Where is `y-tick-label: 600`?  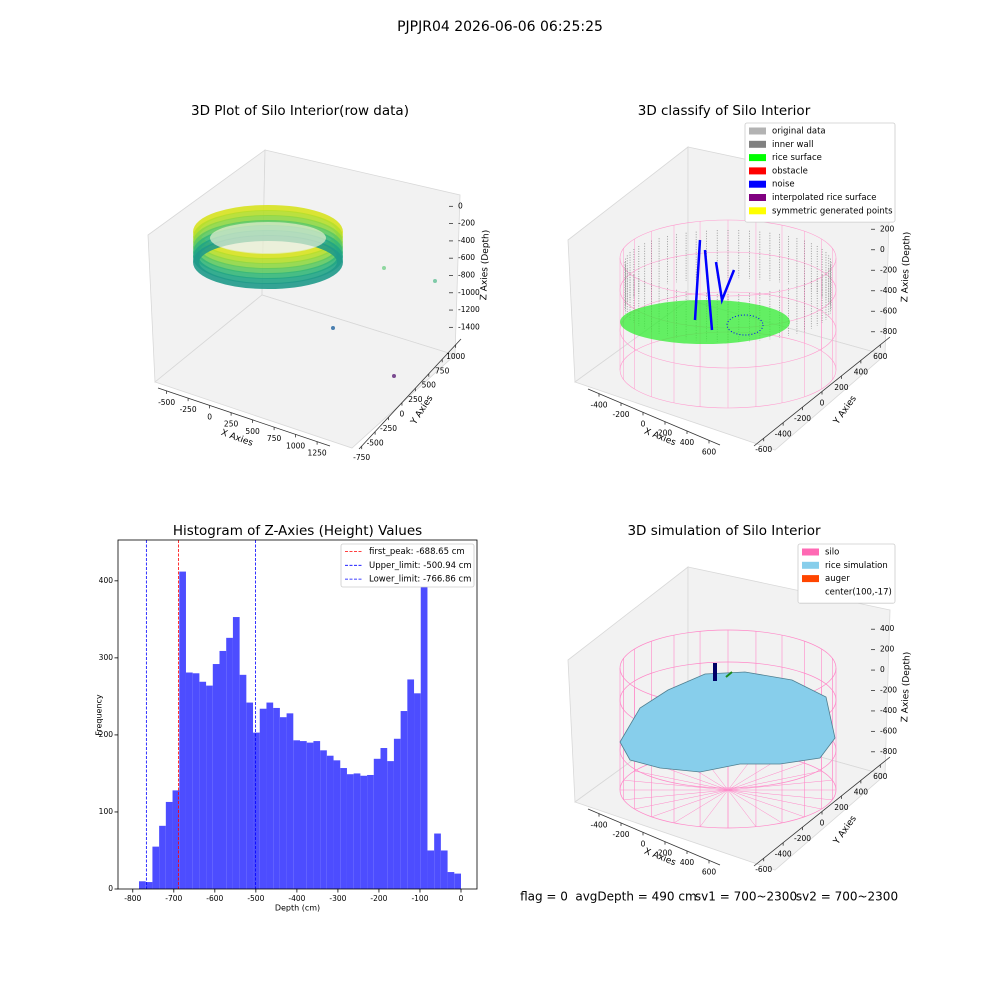
y-tick-label: 600 is located at coordinates (880, 356).